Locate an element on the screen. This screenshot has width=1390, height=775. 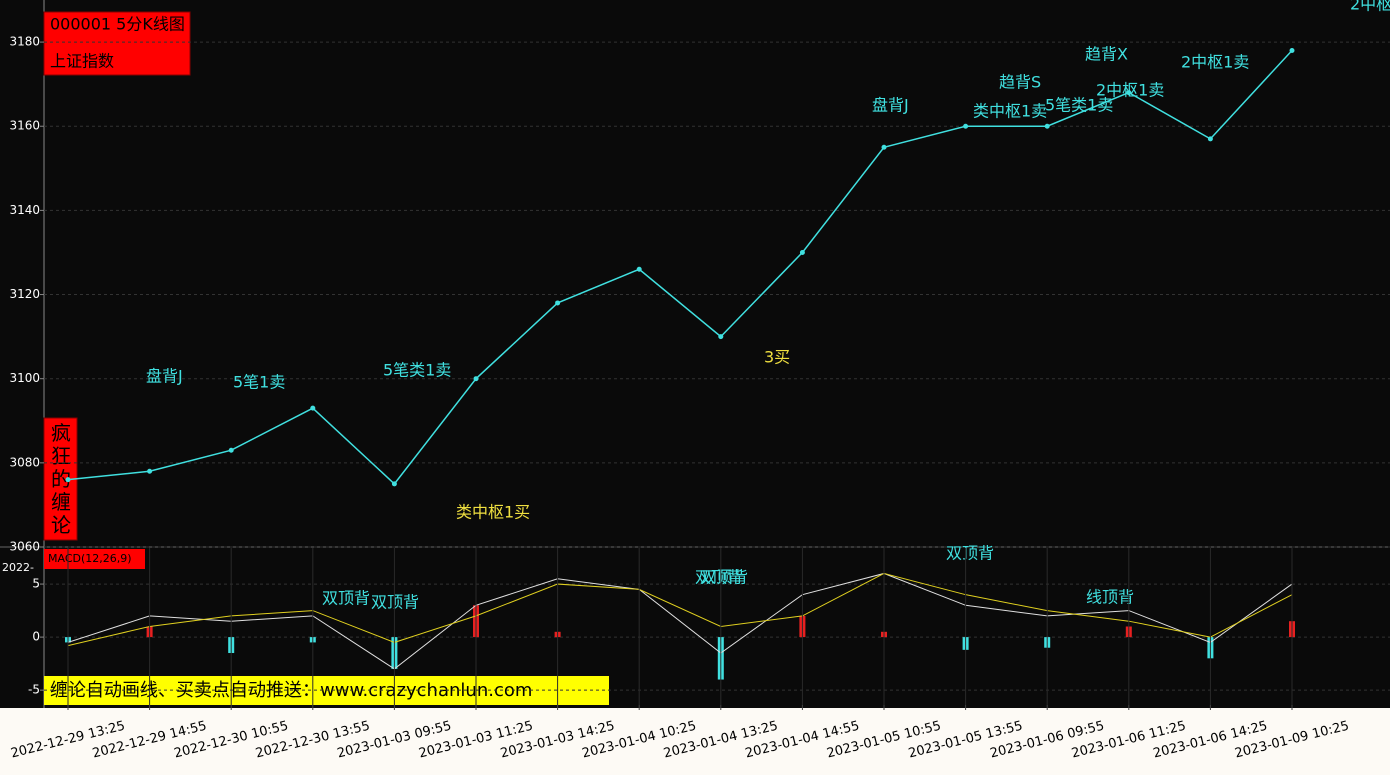
macd-title-box is located at coordinates (94, 559).